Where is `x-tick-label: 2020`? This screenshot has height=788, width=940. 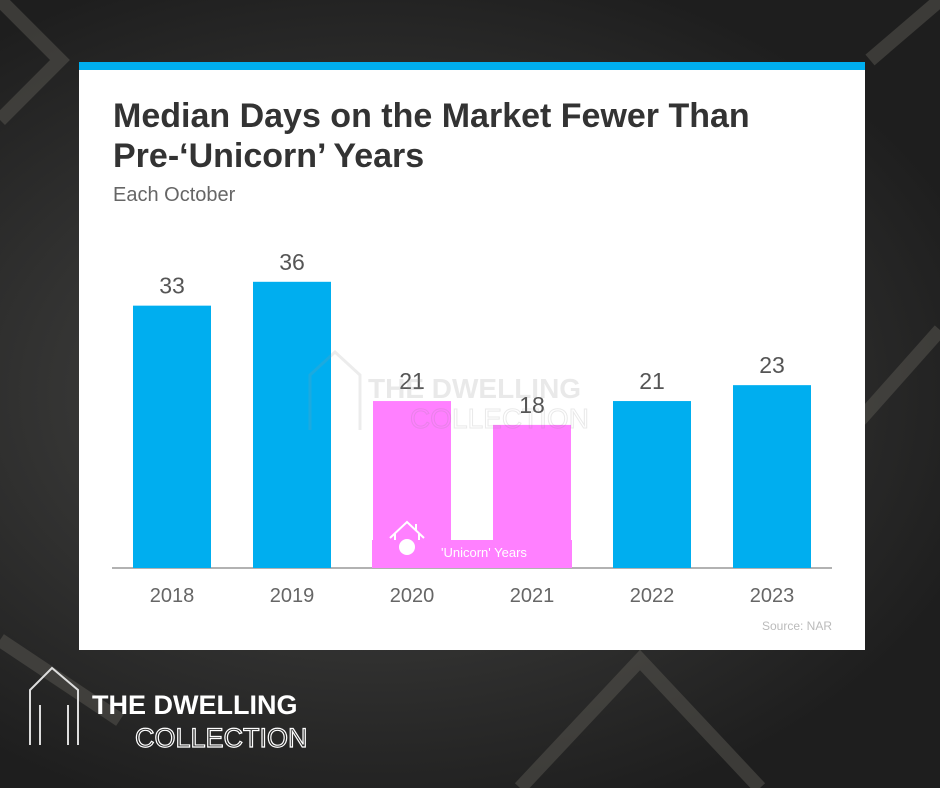
x-tick-label: 2020 is located at coordinates (412, 596).